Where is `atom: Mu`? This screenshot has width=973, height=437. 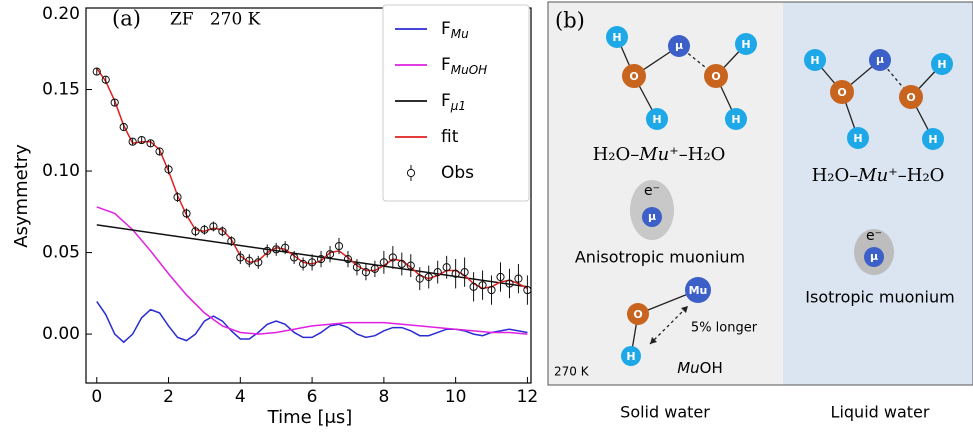 atom: Mu is located at coordinates (698, 290).